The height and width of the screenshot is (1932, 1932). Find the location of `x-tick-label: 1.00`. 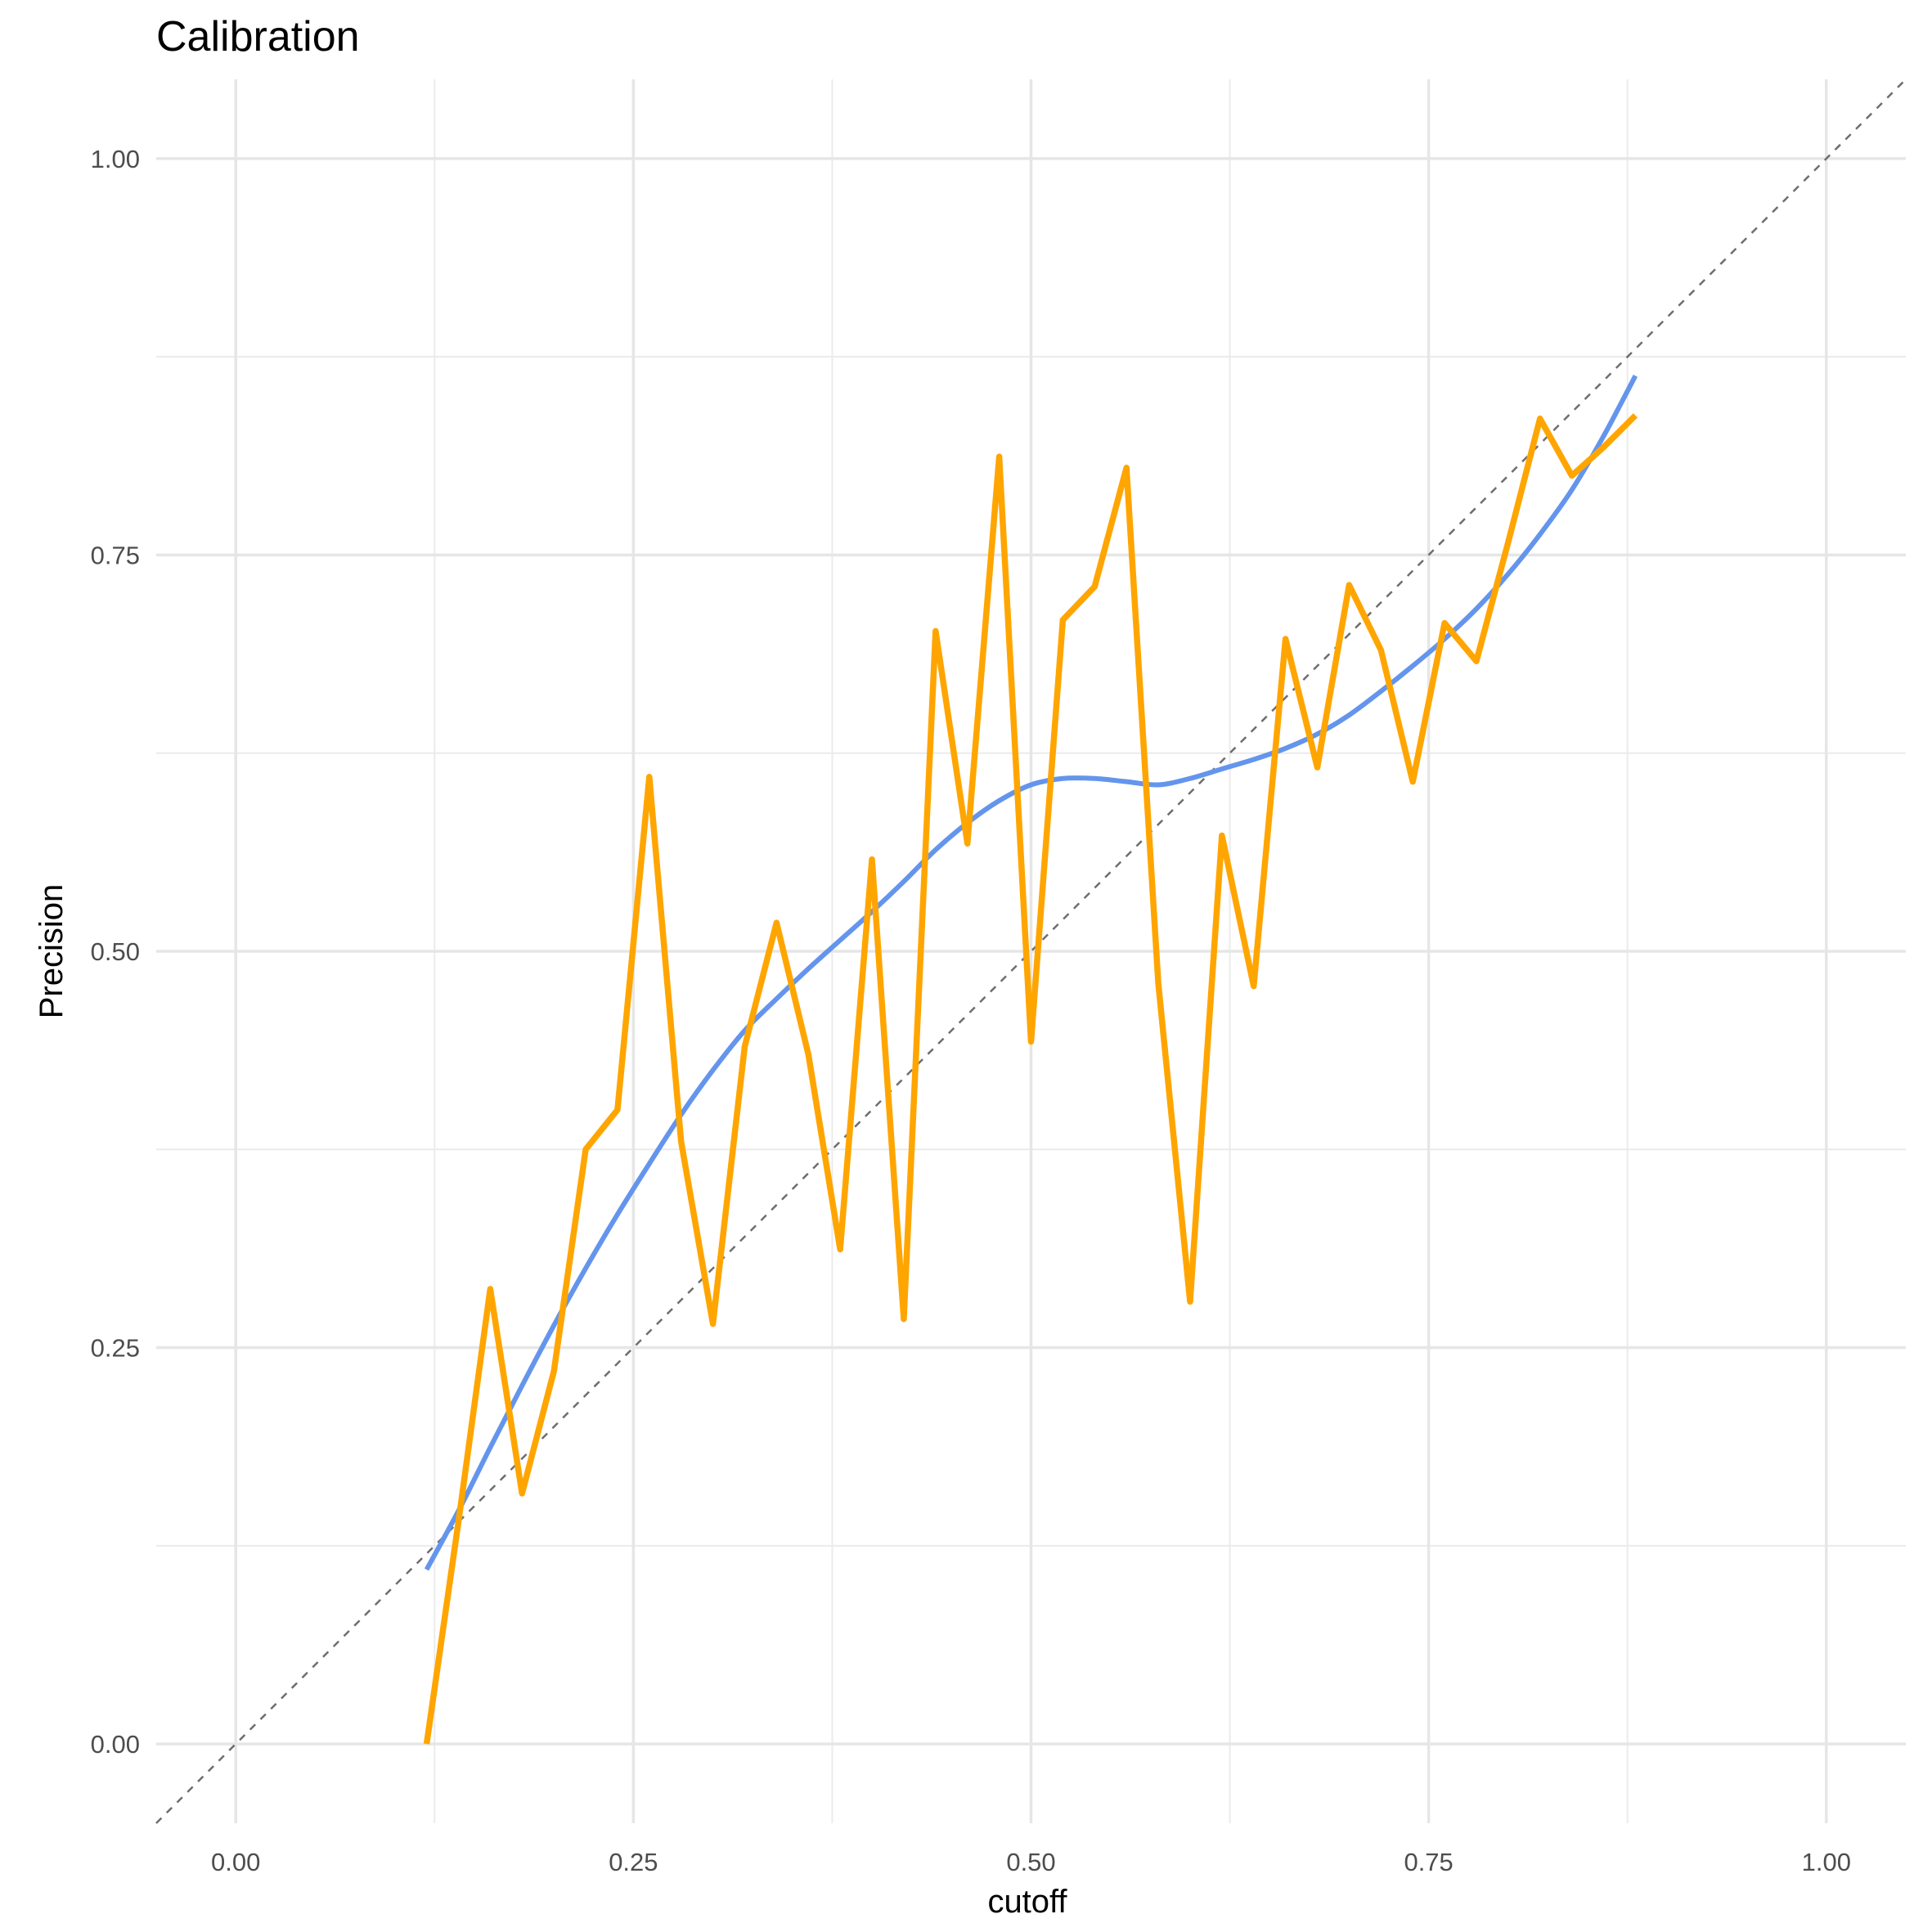

x-tick-label: 1.00 is located at coordinates (1827, 1862).